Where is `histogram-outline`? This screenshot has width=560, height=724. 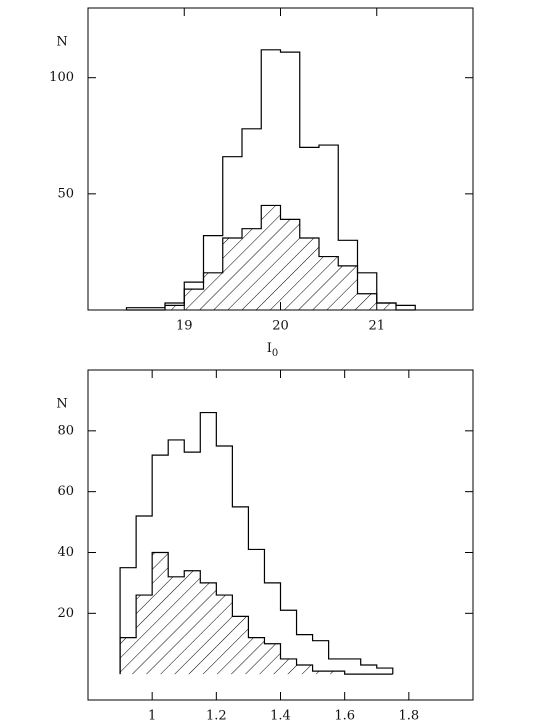
histogram-outline is located at coordinates (256, 613).